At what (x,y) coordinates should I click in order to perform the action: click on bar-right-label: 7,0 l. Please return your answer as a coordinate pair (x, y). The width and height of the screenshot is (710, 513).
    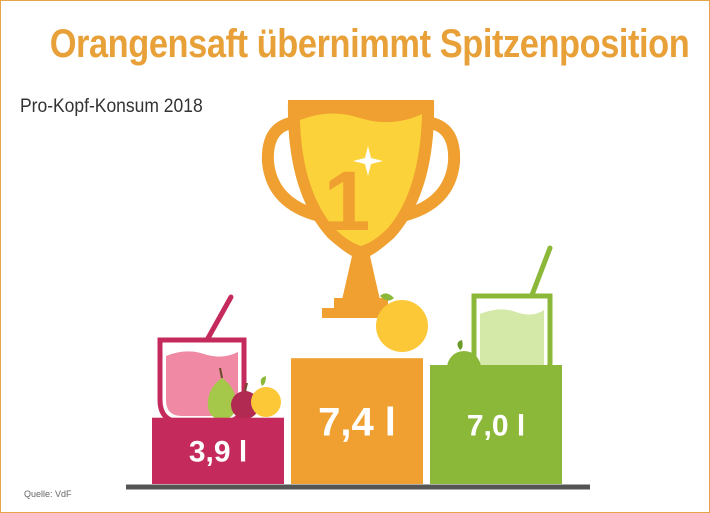
    Looking at the image, I should click on (496, 425).